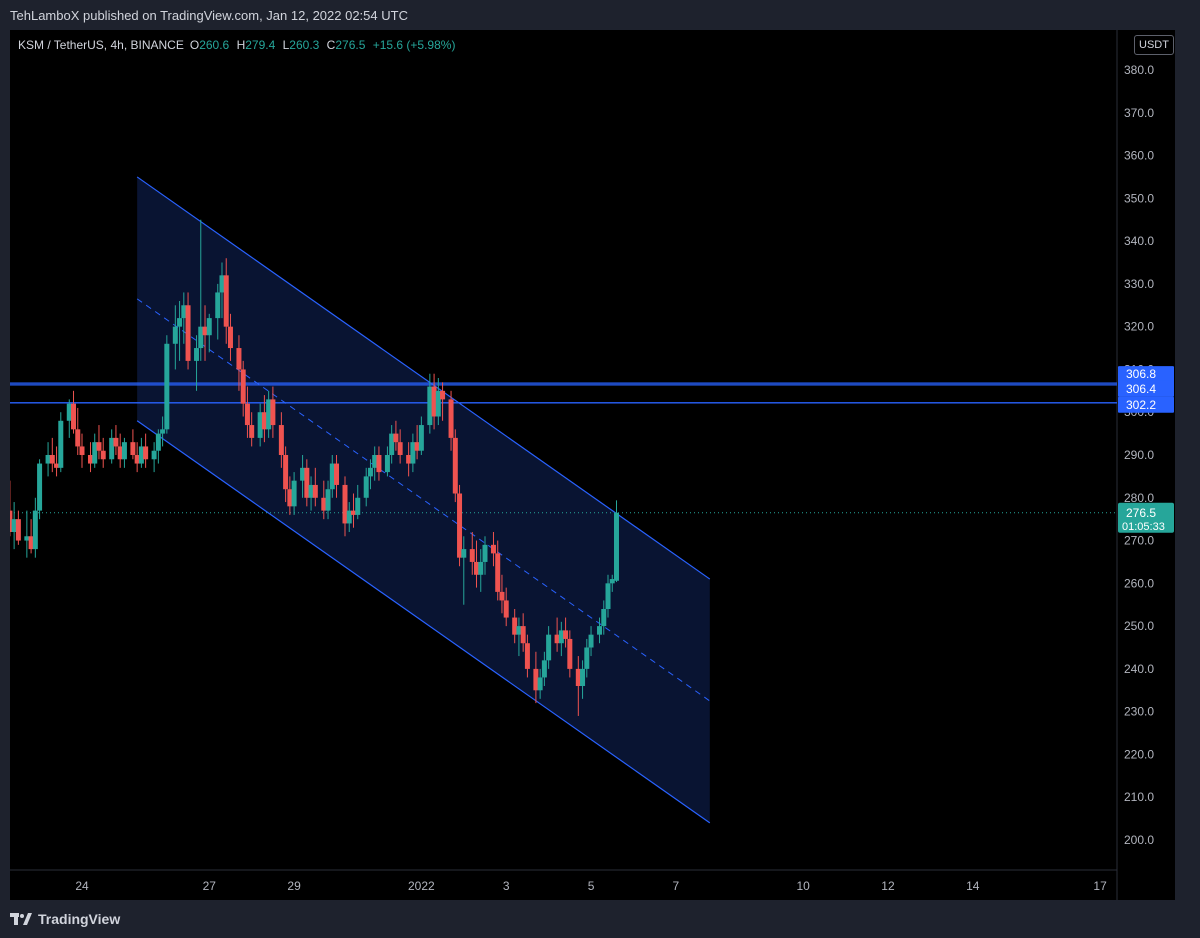  Describe the element at coordinates (194, 45) in the screenshot. I see `open-label: O` at that location.